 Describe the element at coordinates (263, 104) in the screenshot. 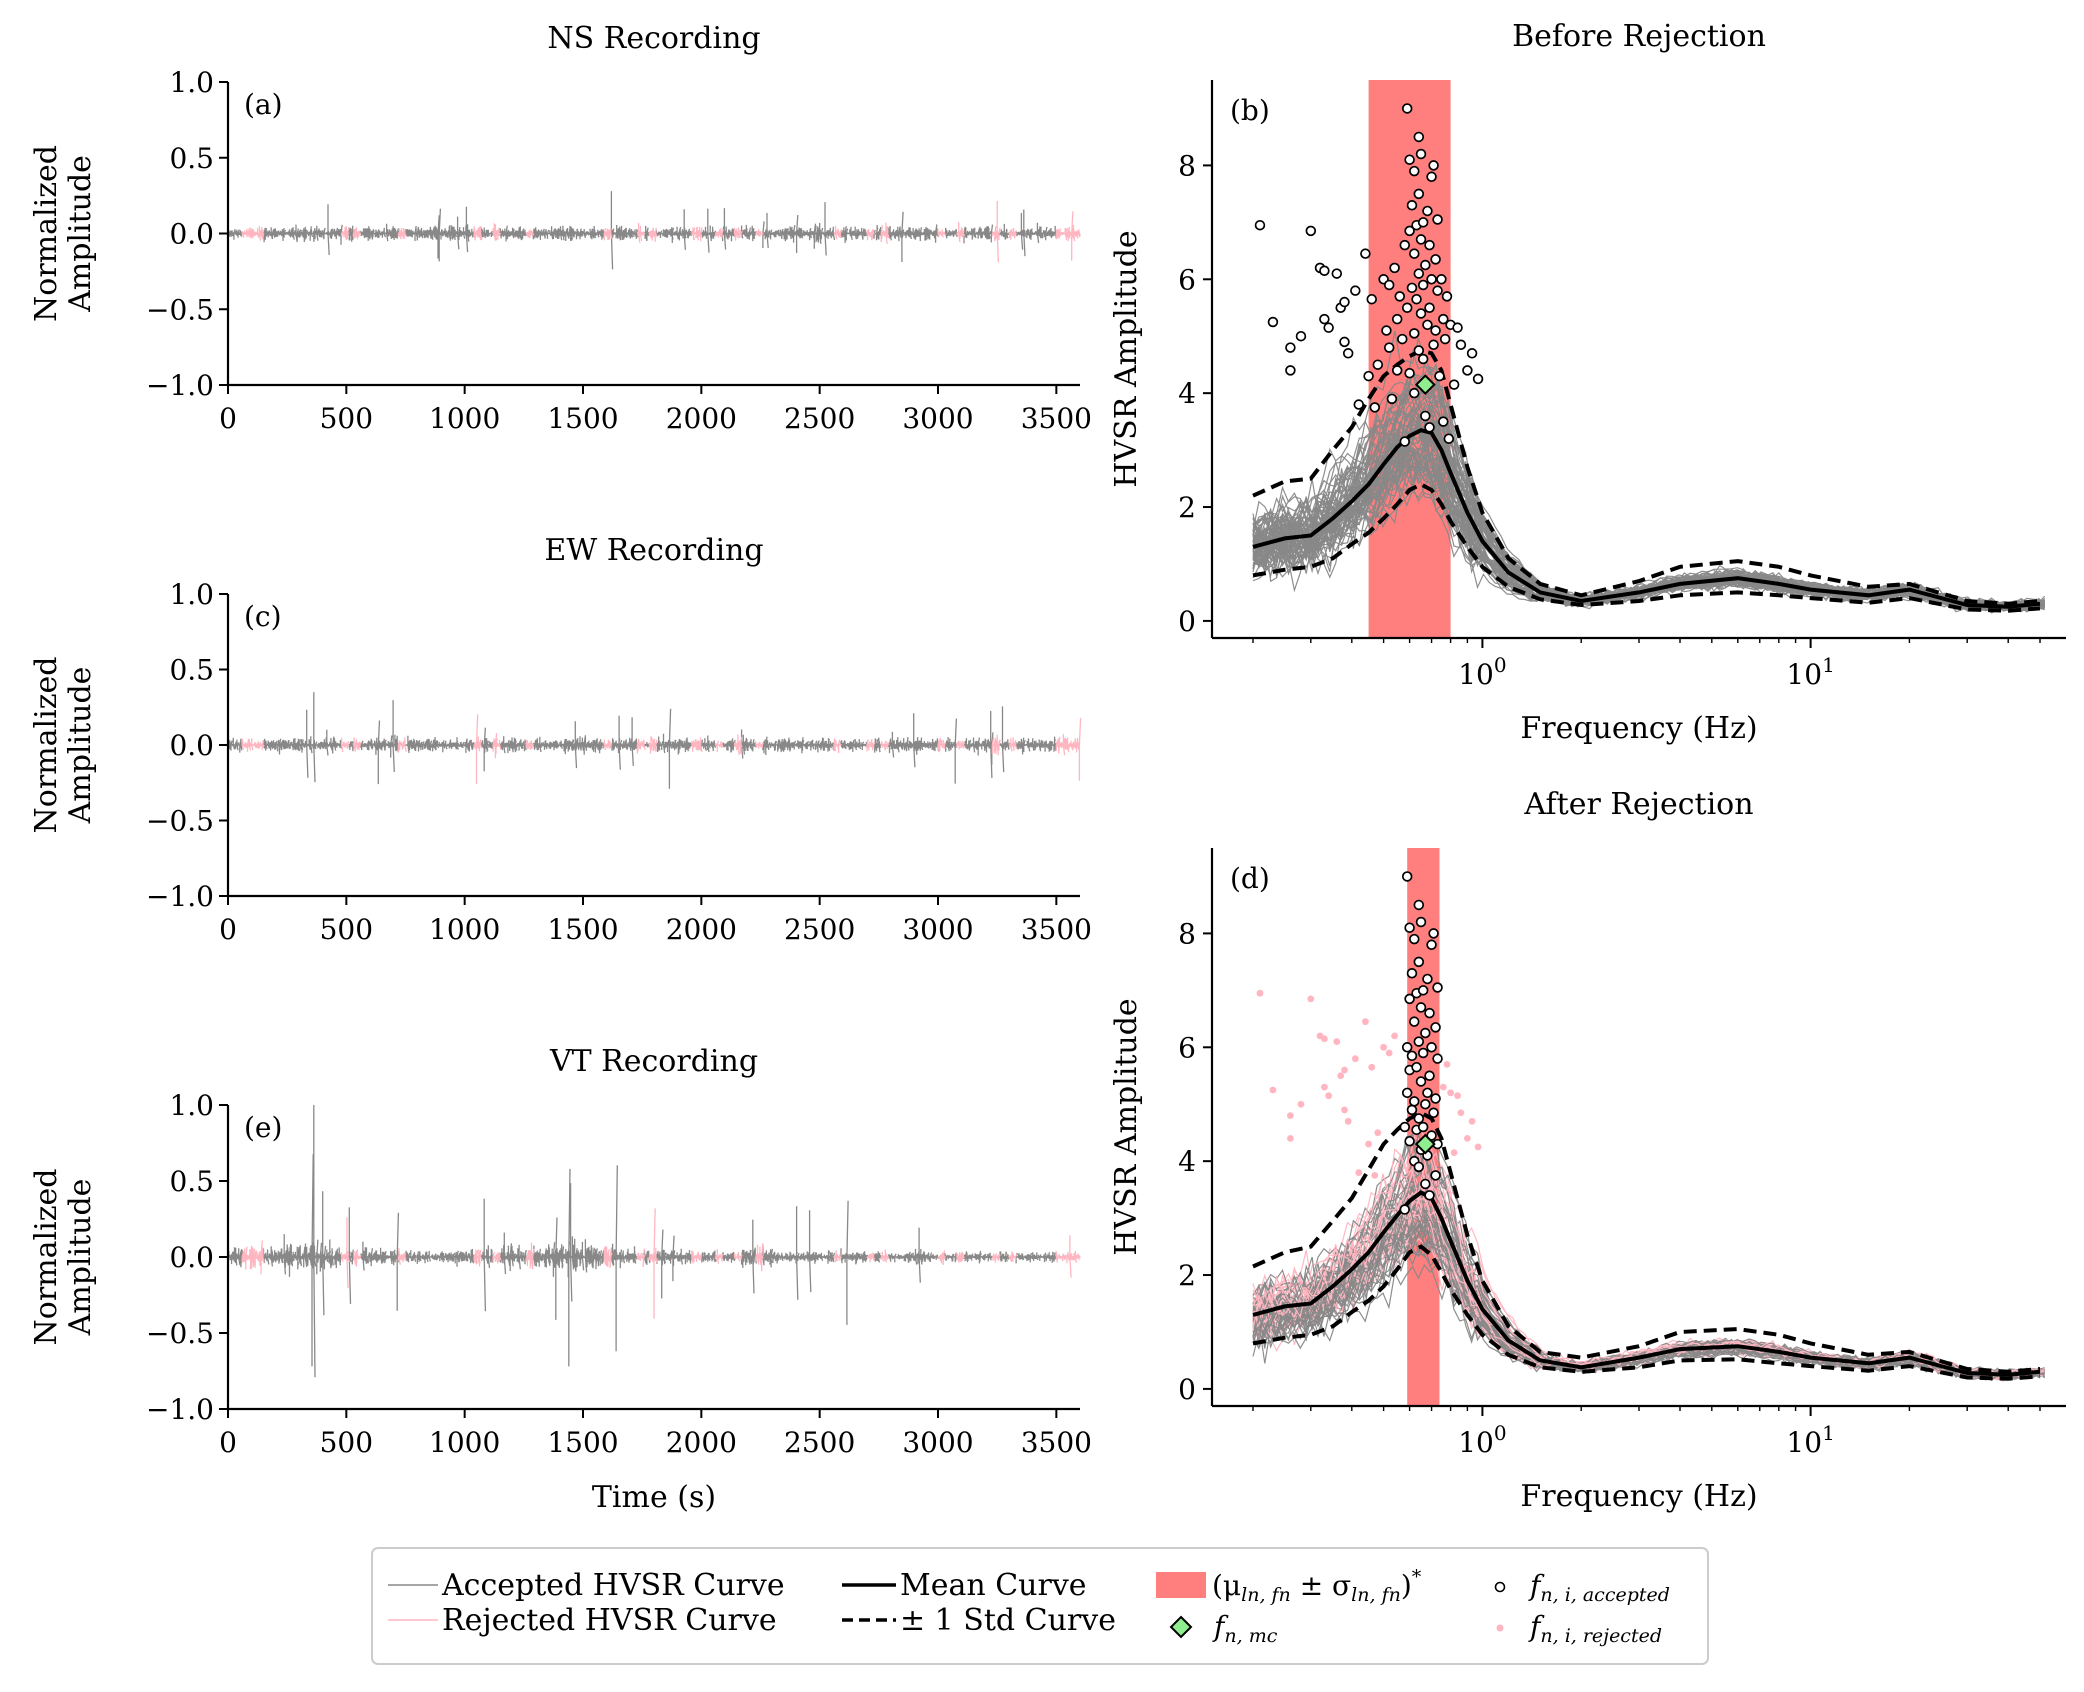

I see `panel-label-a: (a)` at that location.